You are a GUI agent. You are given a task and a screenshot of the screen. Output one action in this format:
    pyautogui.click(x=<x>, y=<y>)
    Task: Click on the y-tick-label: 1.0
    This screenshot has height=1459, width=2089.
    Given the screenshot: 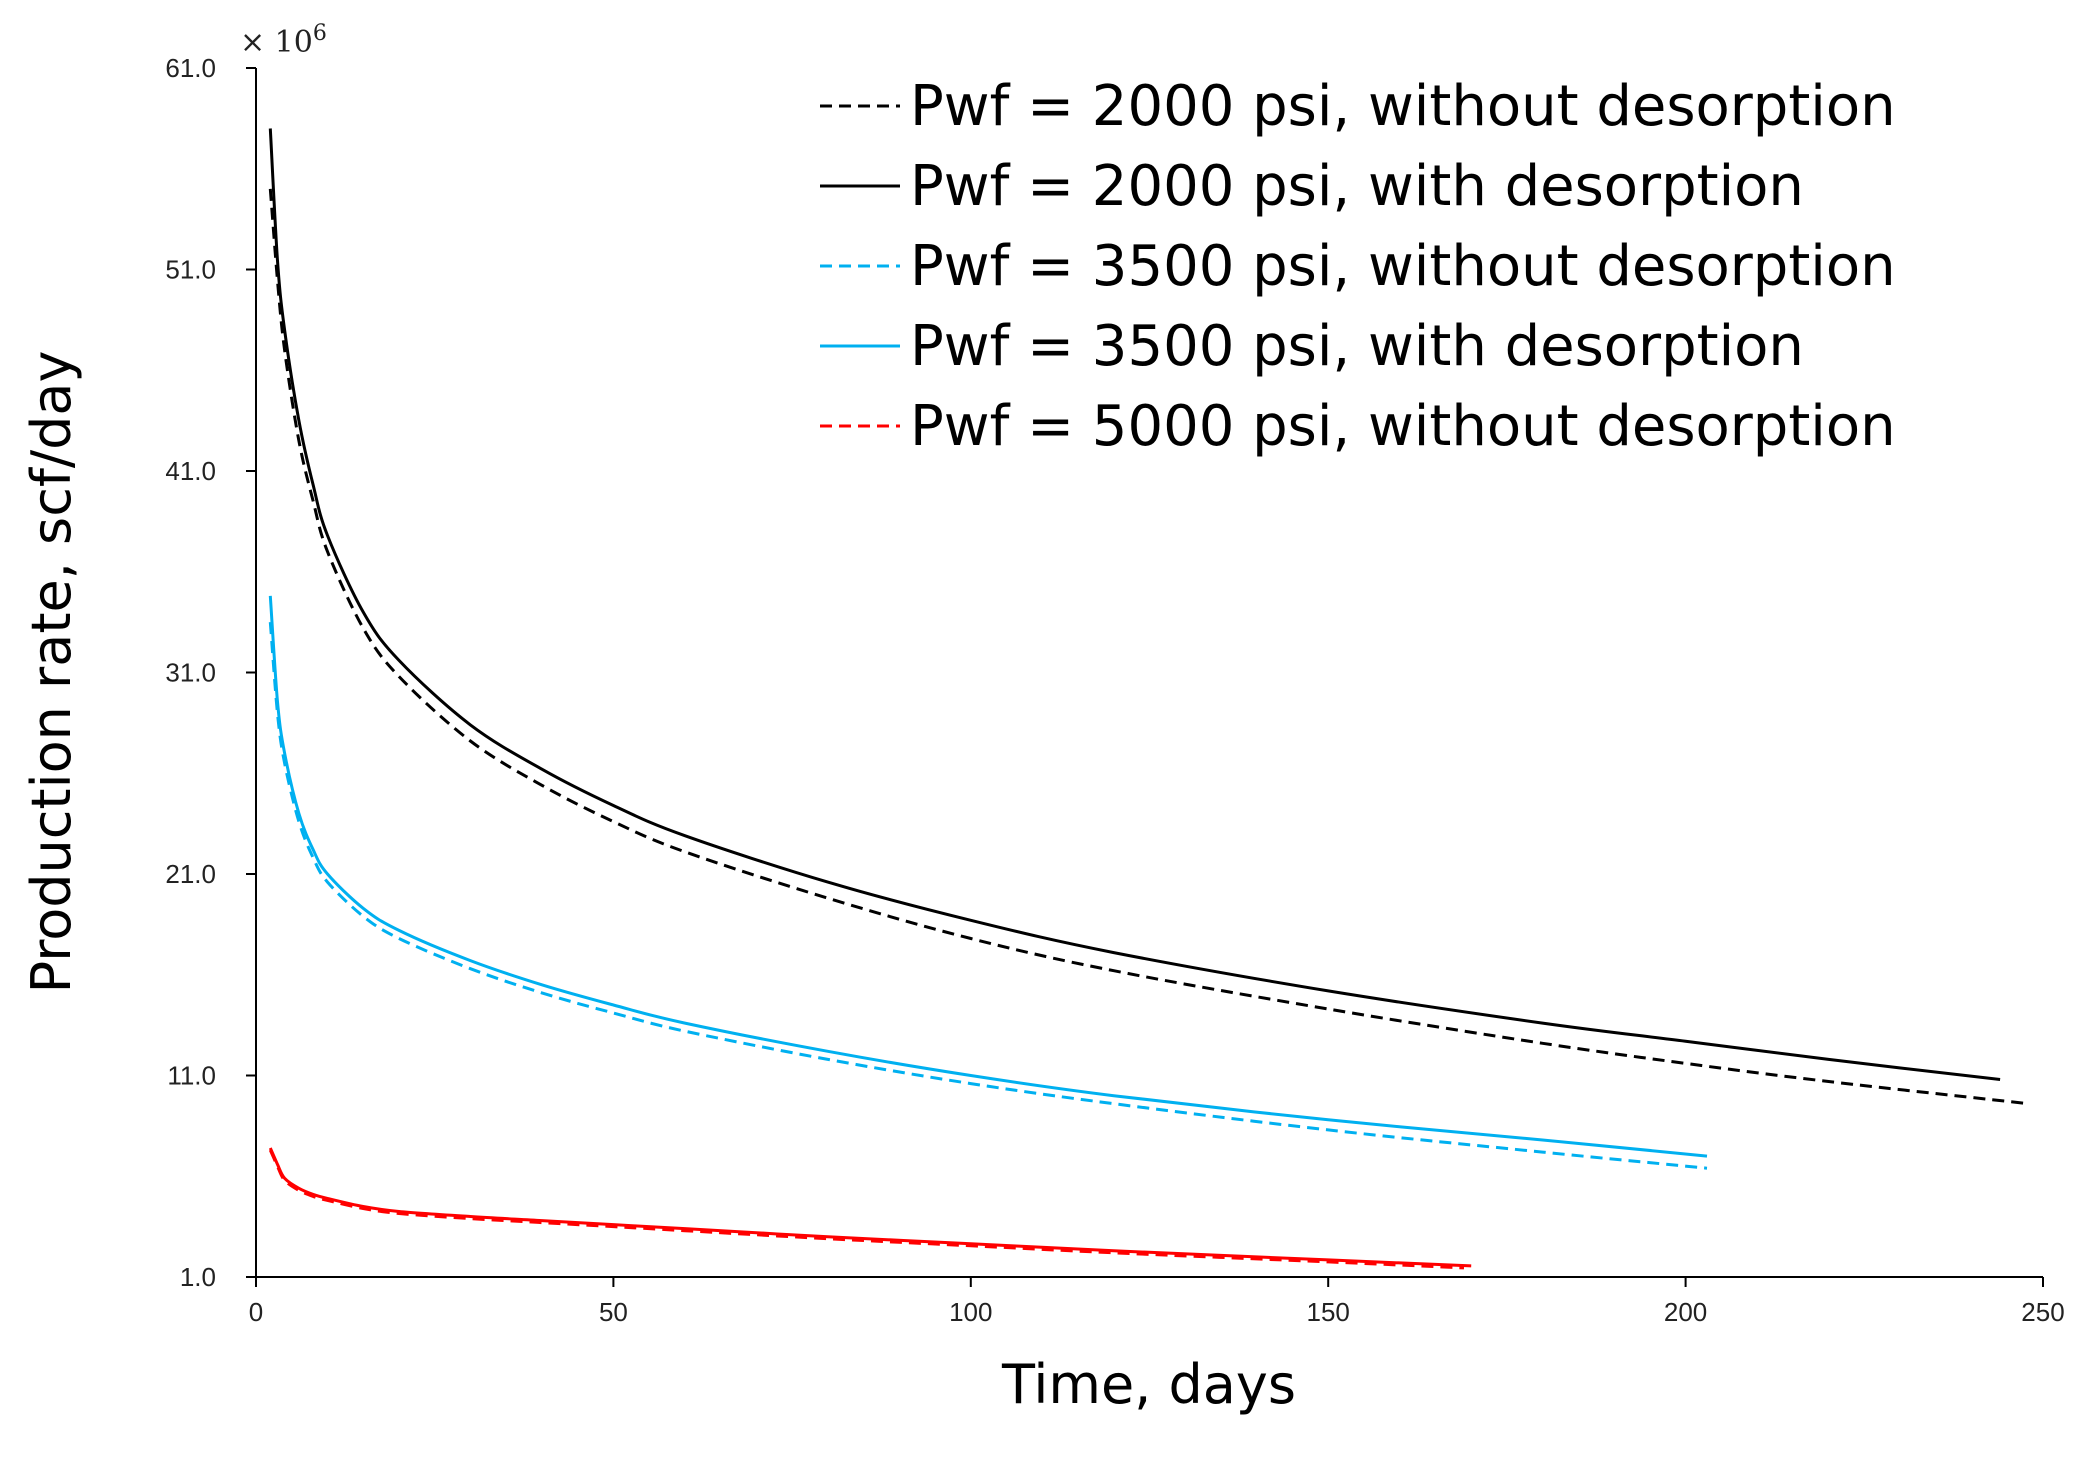 What is the action you would take?
    pyautogui.click(x=198, y=1277)
    